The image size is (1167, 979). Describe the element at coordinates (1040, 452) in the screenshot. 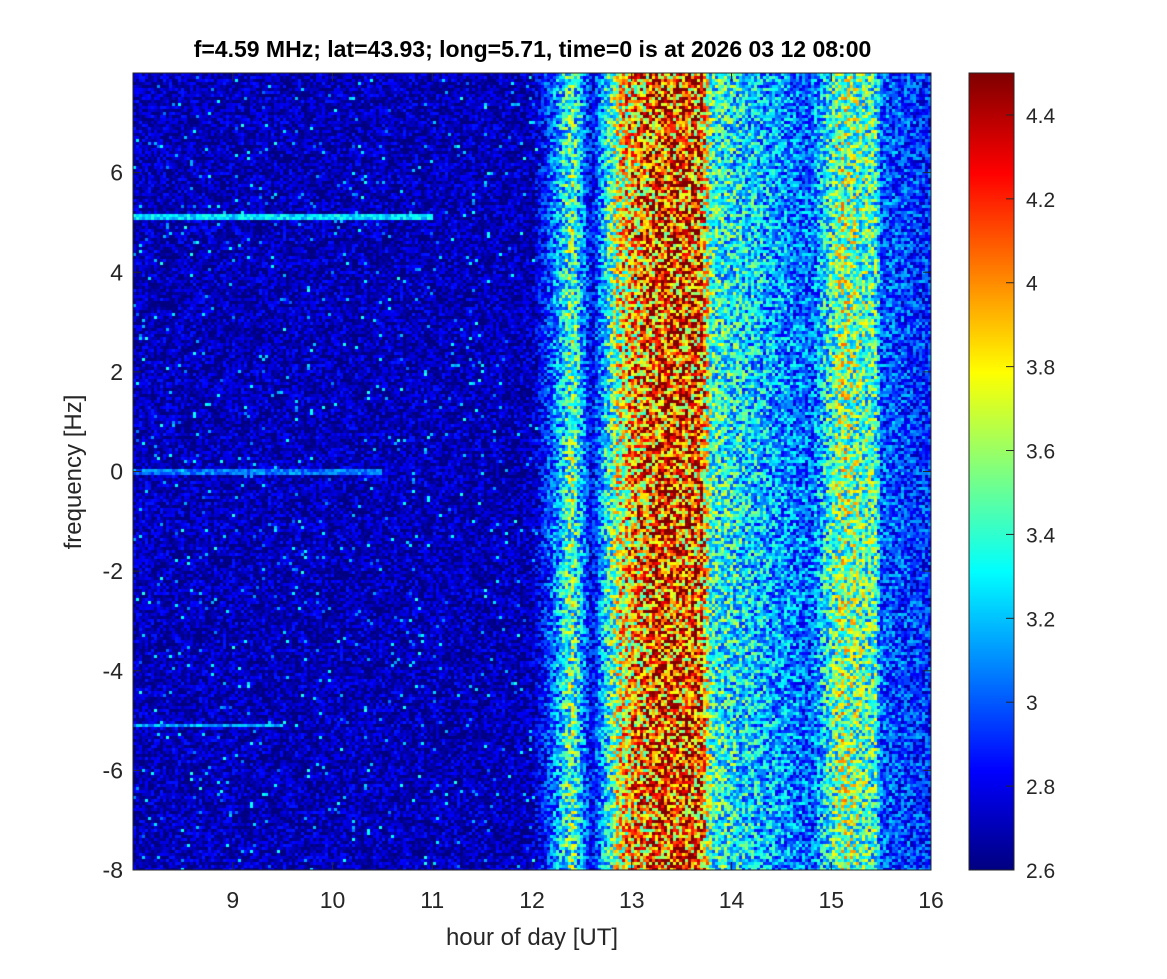

I see `colorbar-tick-label: 3.6` at that location.